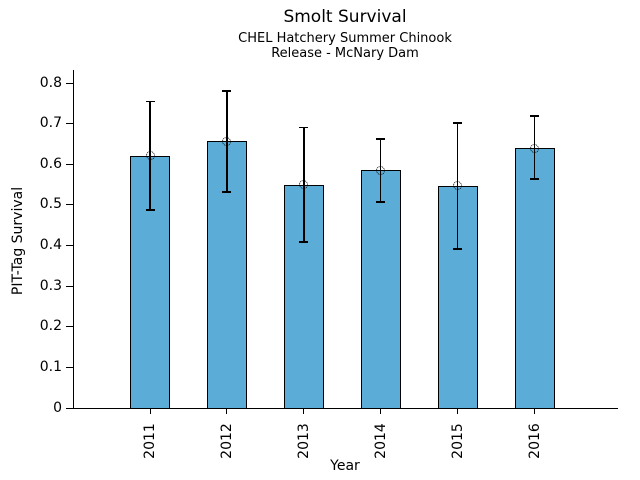 Image resolution: width=640 pixels, height=480 pixels. What do you see at coordinates (345, 38) in the screenshot?
I see `chart-subtitle-line1: CHEL Hatchery Summer Chinook` at bounding box center [345, 38].